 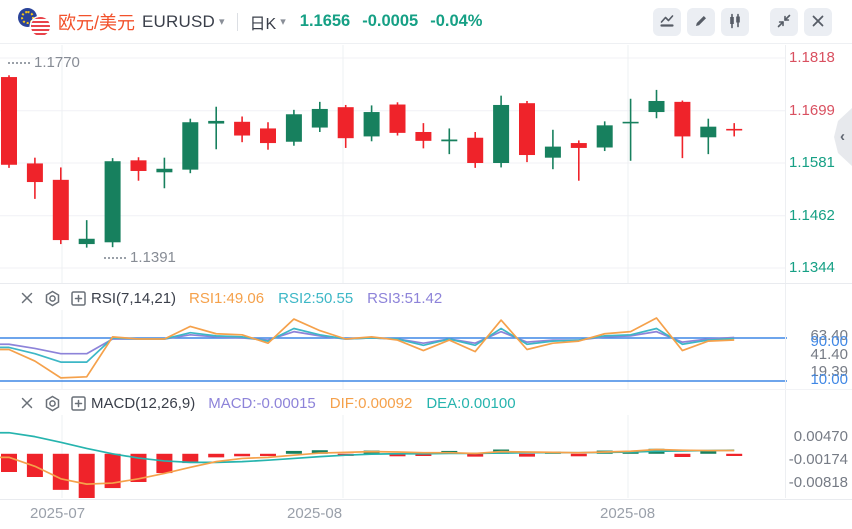 What do you see at coordinates (818, 482) in the screenshot?
I see `indicator-axis-label: -0.00818` at bounding box center [818, 482].